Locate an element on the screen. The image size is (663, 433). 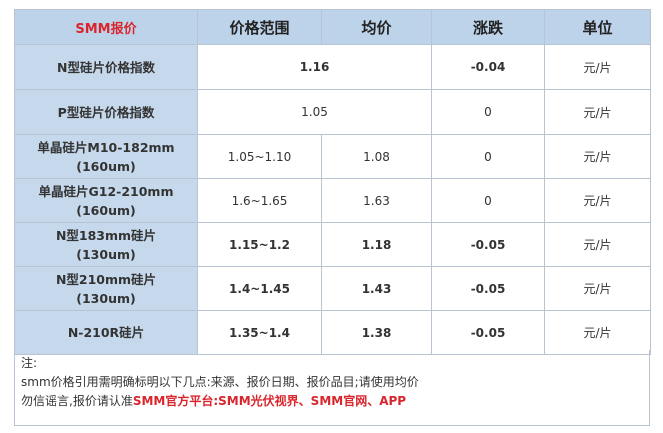
header-price-range: 价格范围 is located at coordinates (259, 27).